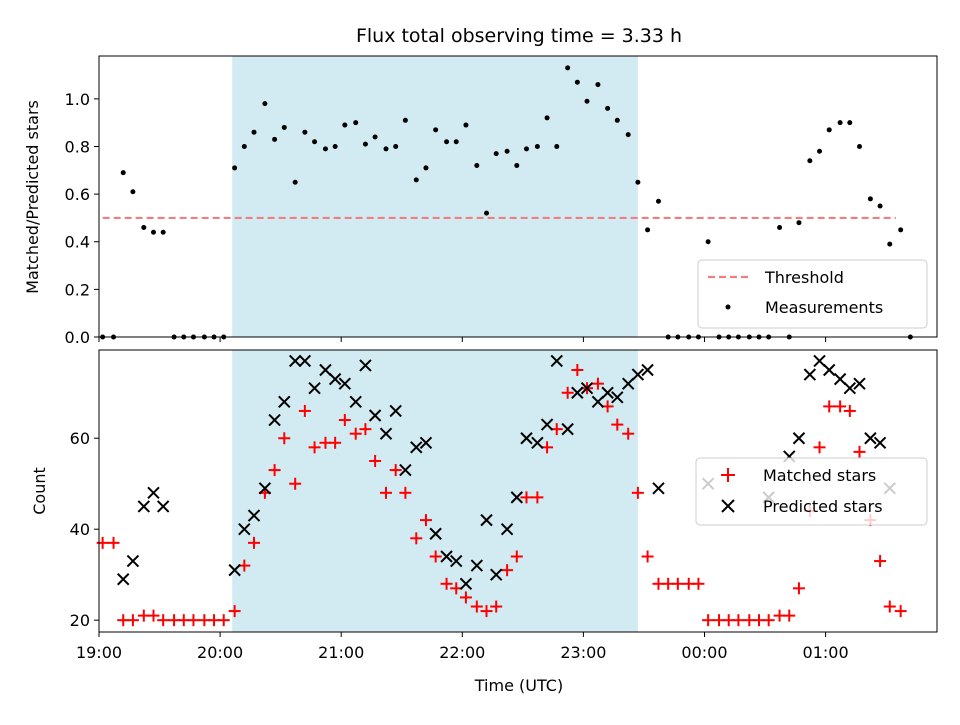  Describe the element at coordinates (519, 36) in the screenshot. I see `chart-title: Flux total observing time = 3.33 h` at that location.